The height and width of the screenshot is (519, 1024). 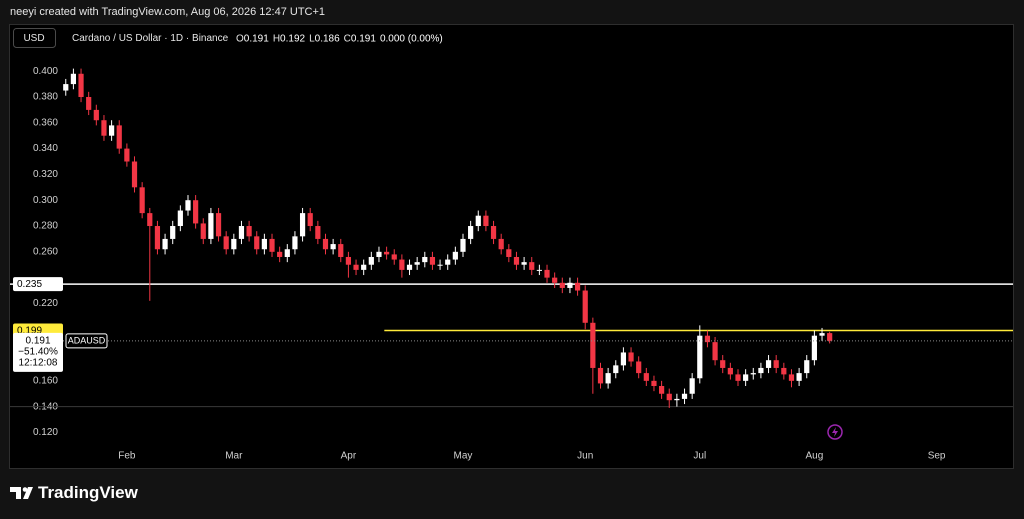 What do you see at coordinates (347, 38) in the screenshot?
I see `ohlc-key: C` at bounding box center [347, 38].